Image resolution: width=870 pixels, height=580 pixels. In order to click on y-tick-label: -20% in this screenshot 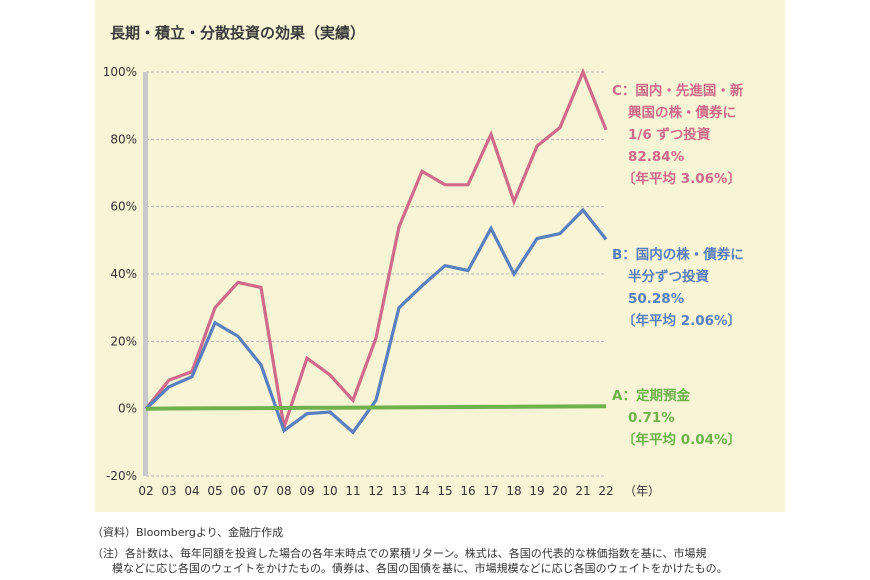, I will do `click(121, 476)`.